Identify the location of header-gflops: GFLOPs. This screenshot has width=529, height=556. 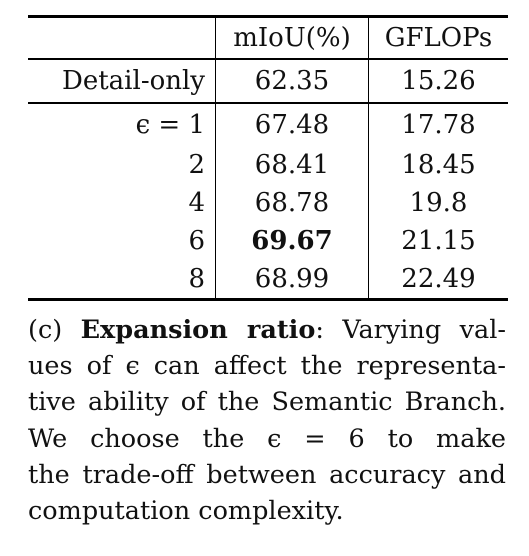
(438, 37).